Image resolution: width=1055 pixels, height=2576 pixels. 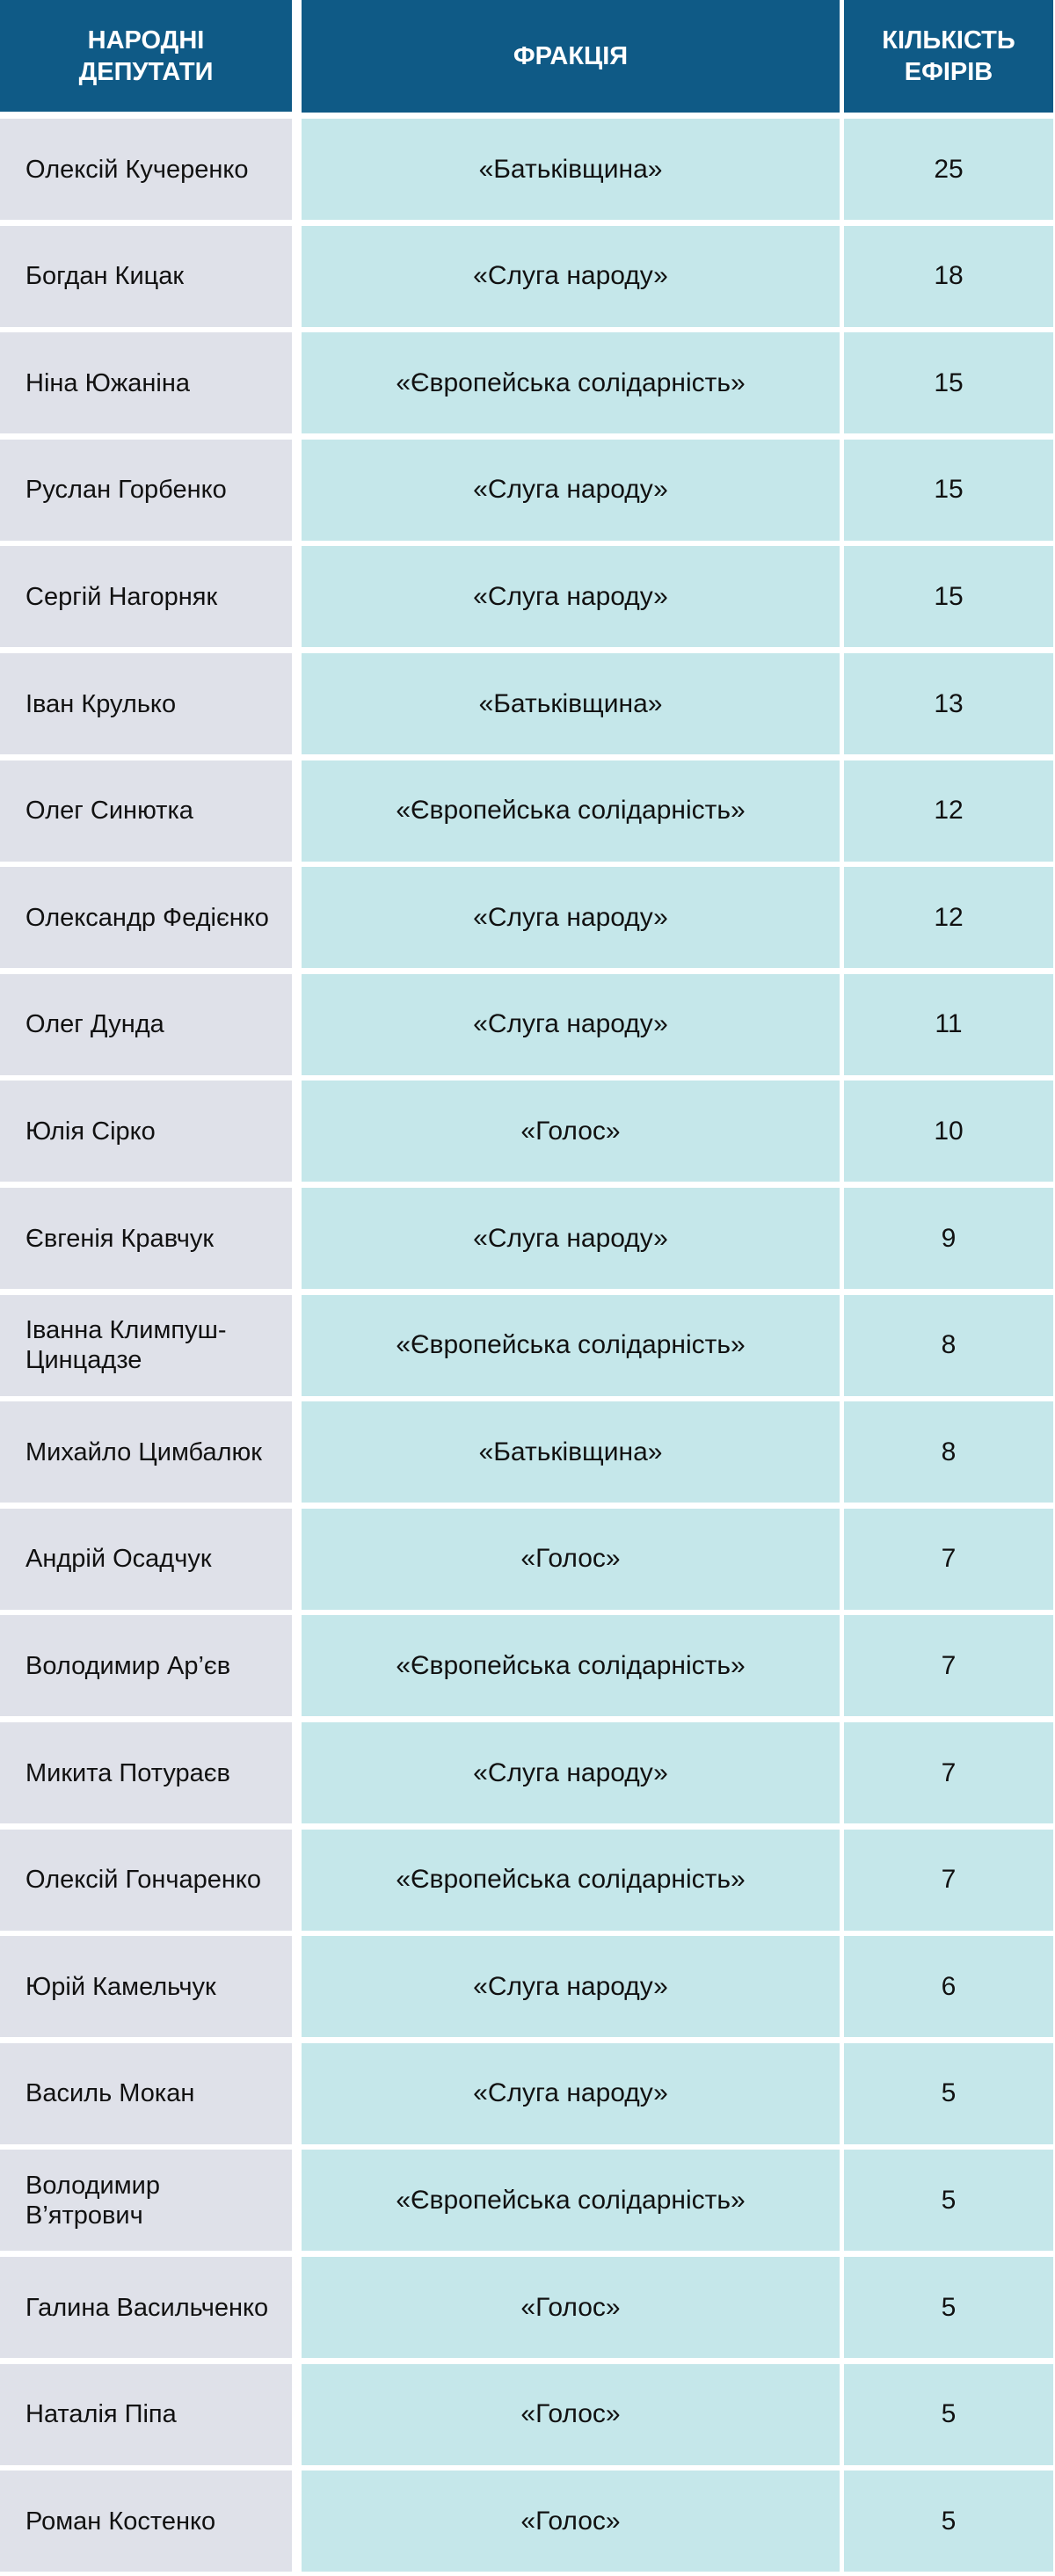 I want to click on deputy-name: Юлія Сірко, so click(x=90, y=1131).